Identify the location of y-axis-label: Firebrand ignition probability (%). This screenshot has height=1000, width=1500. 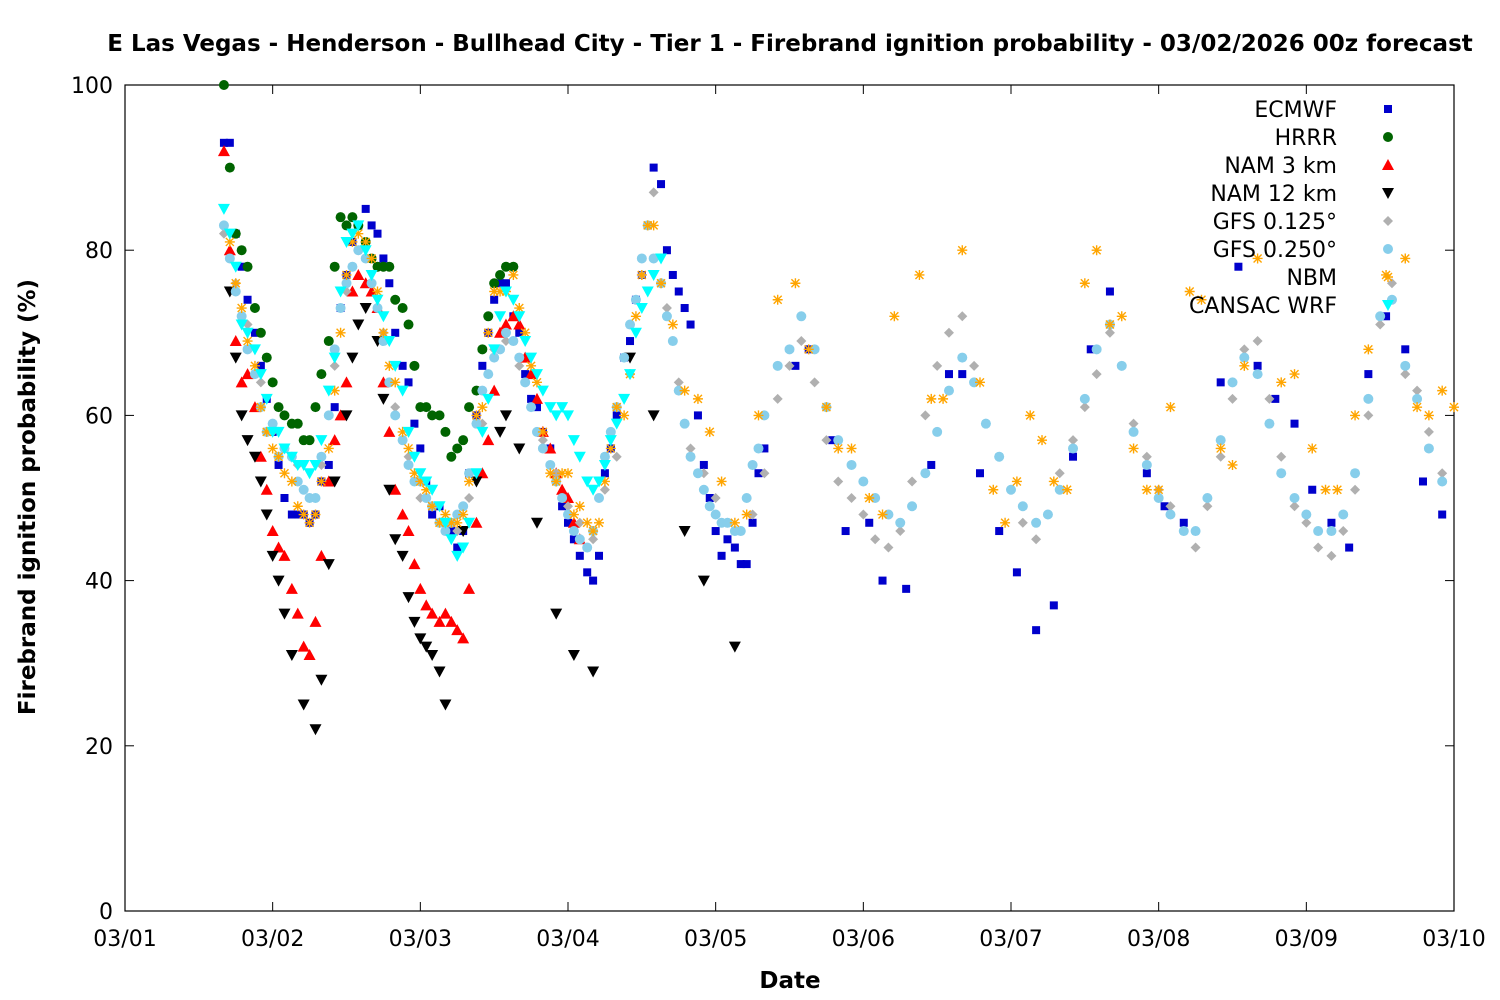
(28, 497).